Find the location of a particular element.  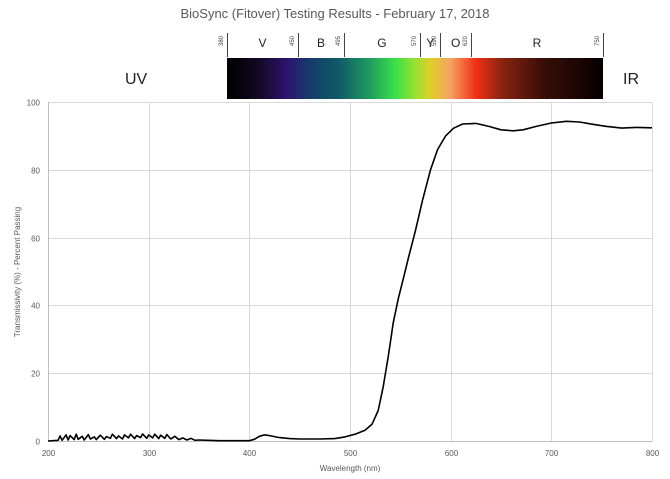

ir-region-label: IR is located at coordinates (631, 79).